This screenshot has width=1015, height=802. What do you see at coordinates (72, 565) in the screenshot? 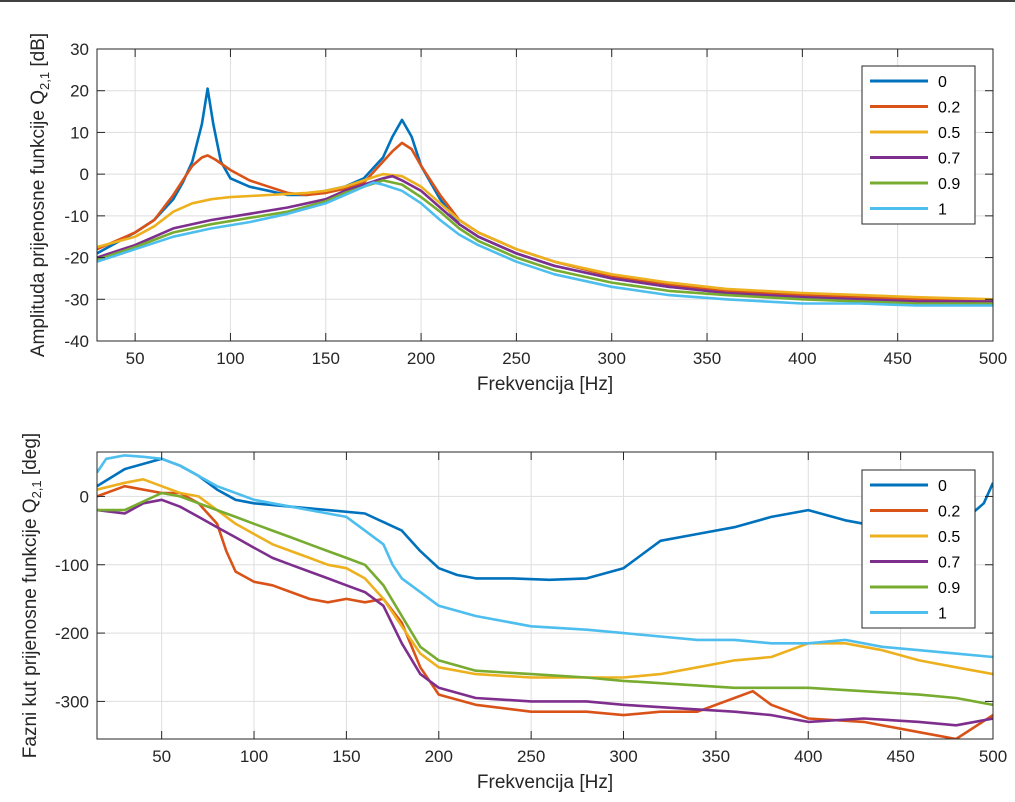
I see `y-tick-label: -100` at bounding box center [72, 565].